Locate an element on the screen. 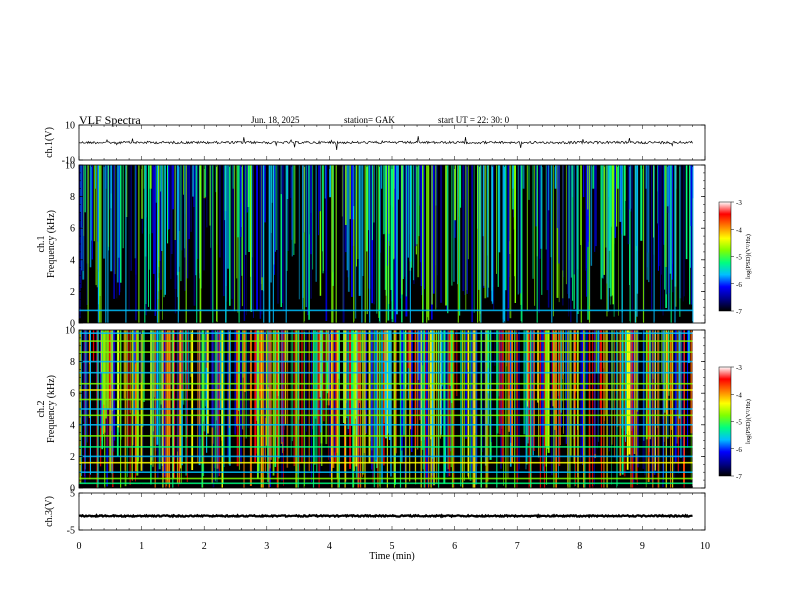 The width and height of the screenshot is (792, 612). x-tick-label: 7 is located at coordinates (517, 546).